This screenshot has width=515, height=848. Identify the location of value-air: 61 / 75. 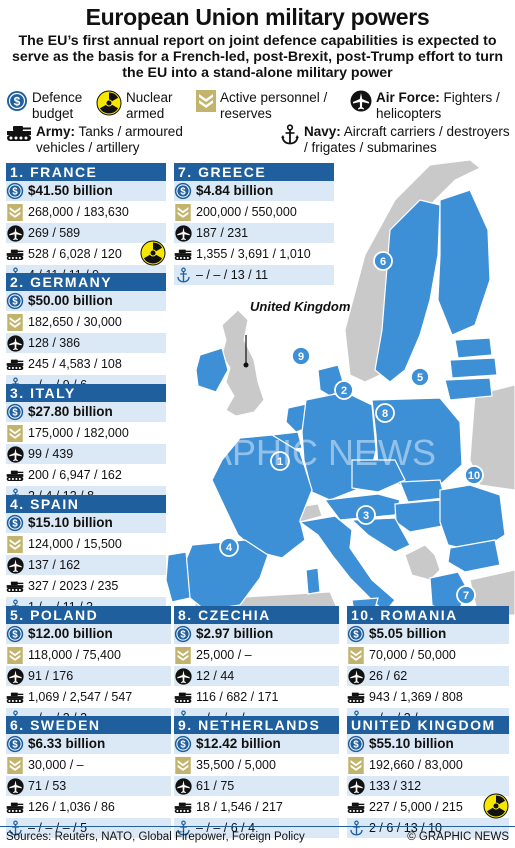
(215, 786).